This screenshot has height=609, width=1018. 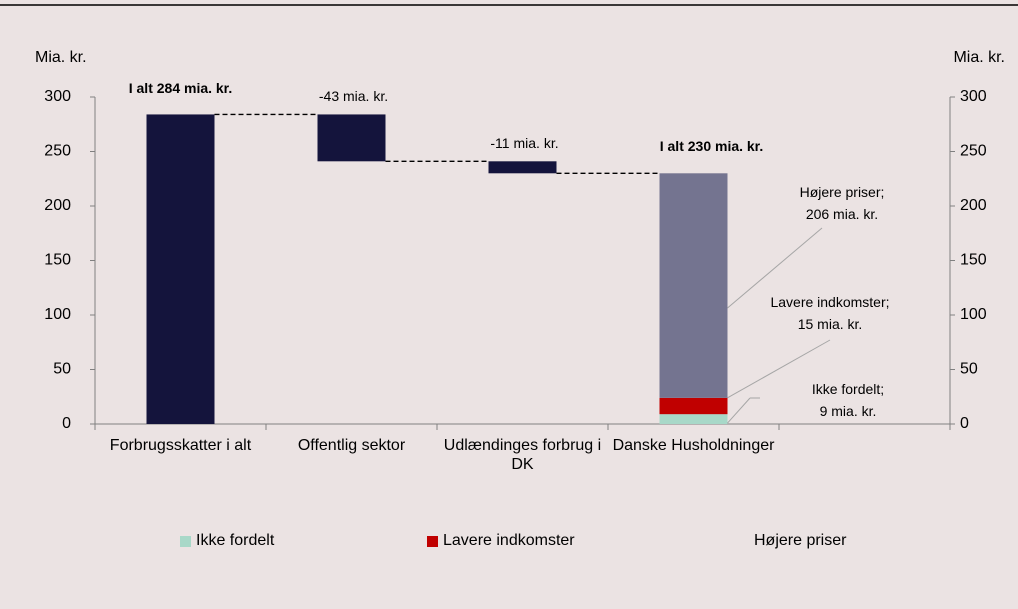 I want to click on y2-tick-label: 200, so click(x=973, y=205).